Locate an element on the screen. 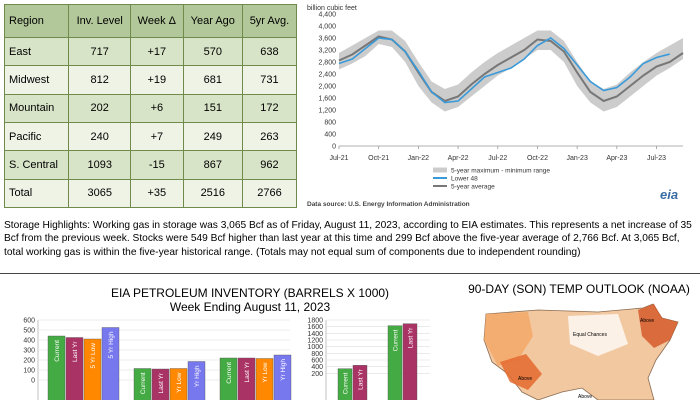  column-header: 5yr Avg. is located at coordinates (269, 21).